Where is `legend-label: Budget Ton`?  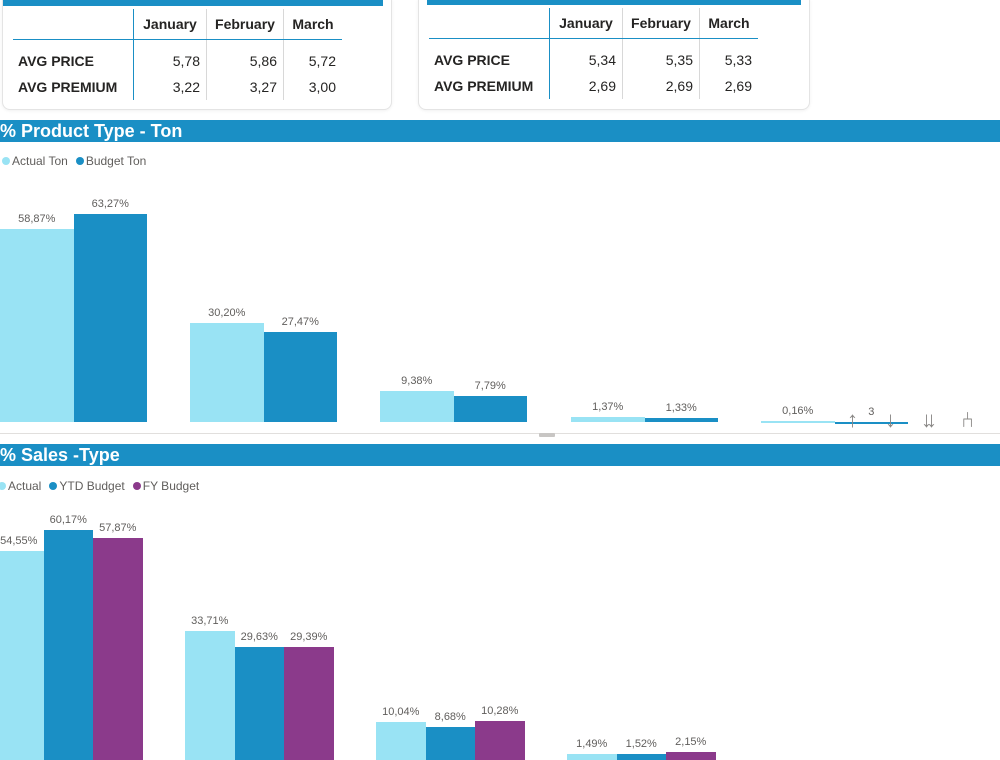 legend-label: Budget Ton is located at coordinates (116, 161).